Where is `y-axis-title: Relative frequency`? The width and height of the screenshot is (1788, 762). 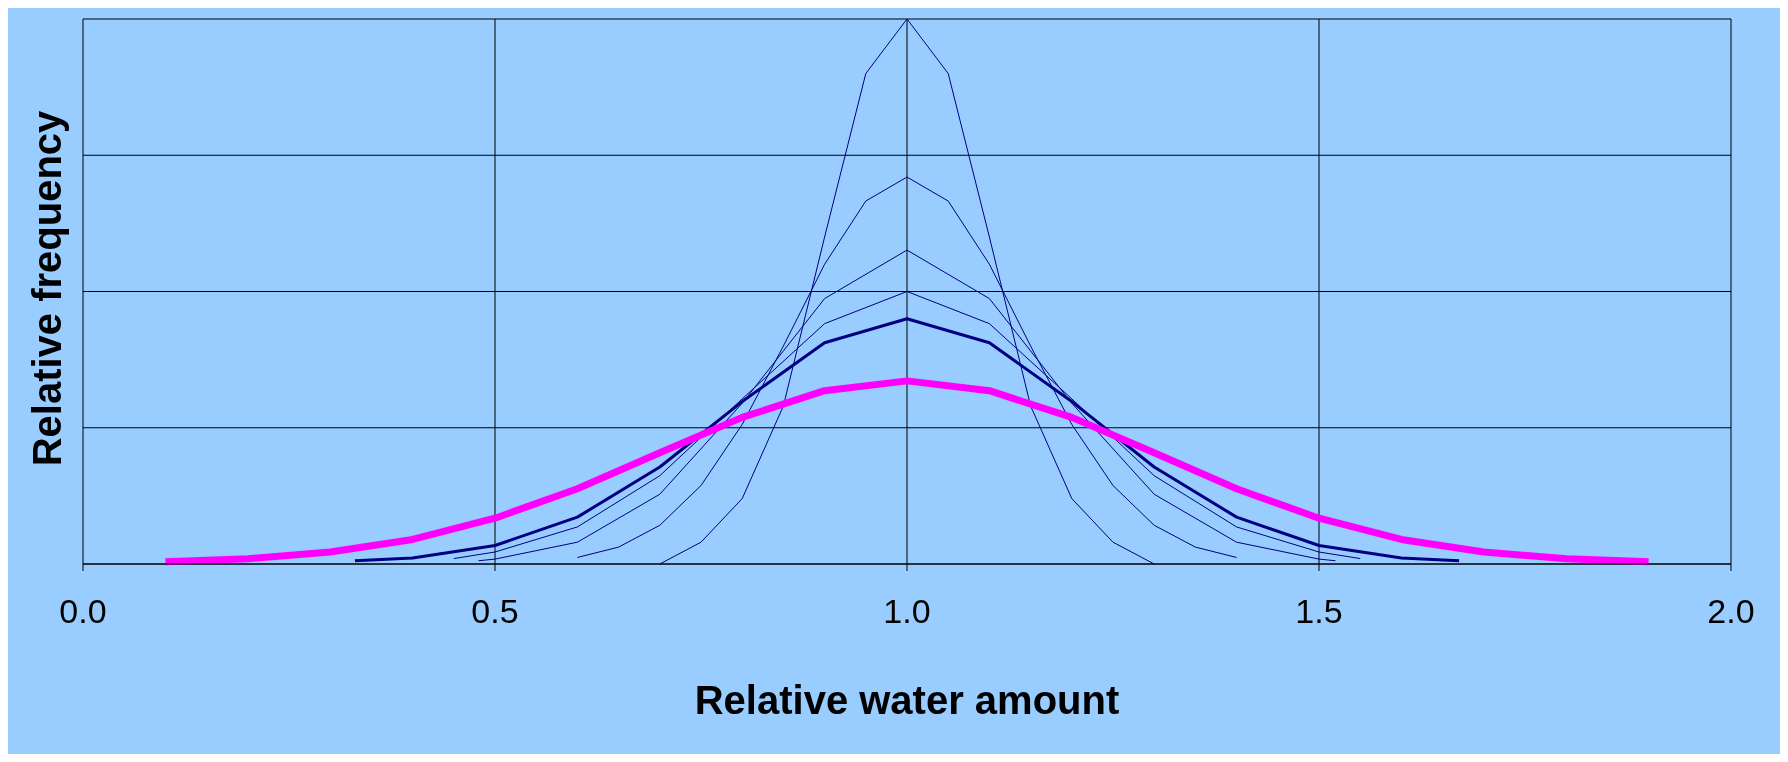 y-axis-title: Relative frequency is located at coordinates (48, 288).